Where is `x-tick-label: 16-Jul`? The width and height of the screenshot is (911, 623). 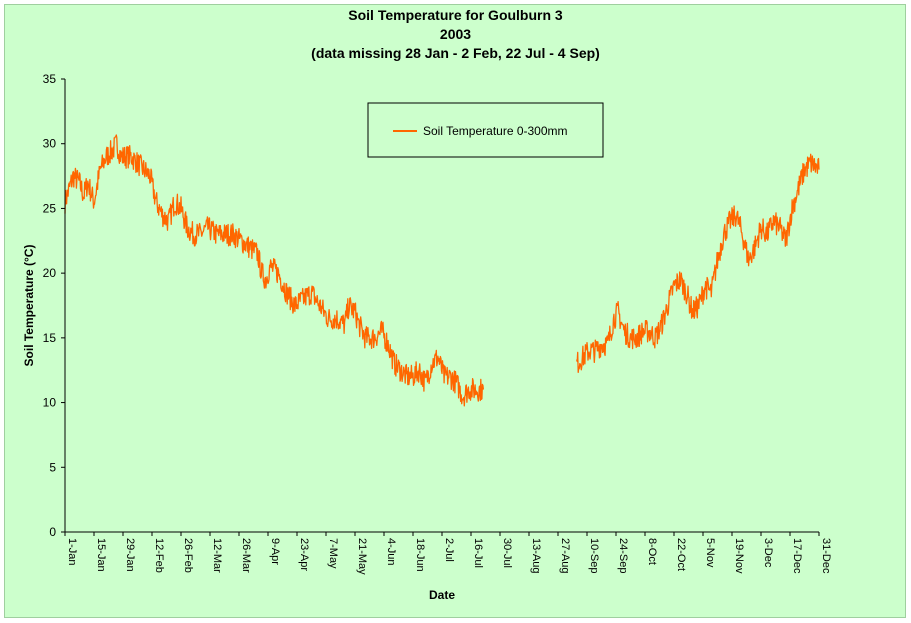 x-tick-label: 16-Jul is located at coordinates (478, 553).